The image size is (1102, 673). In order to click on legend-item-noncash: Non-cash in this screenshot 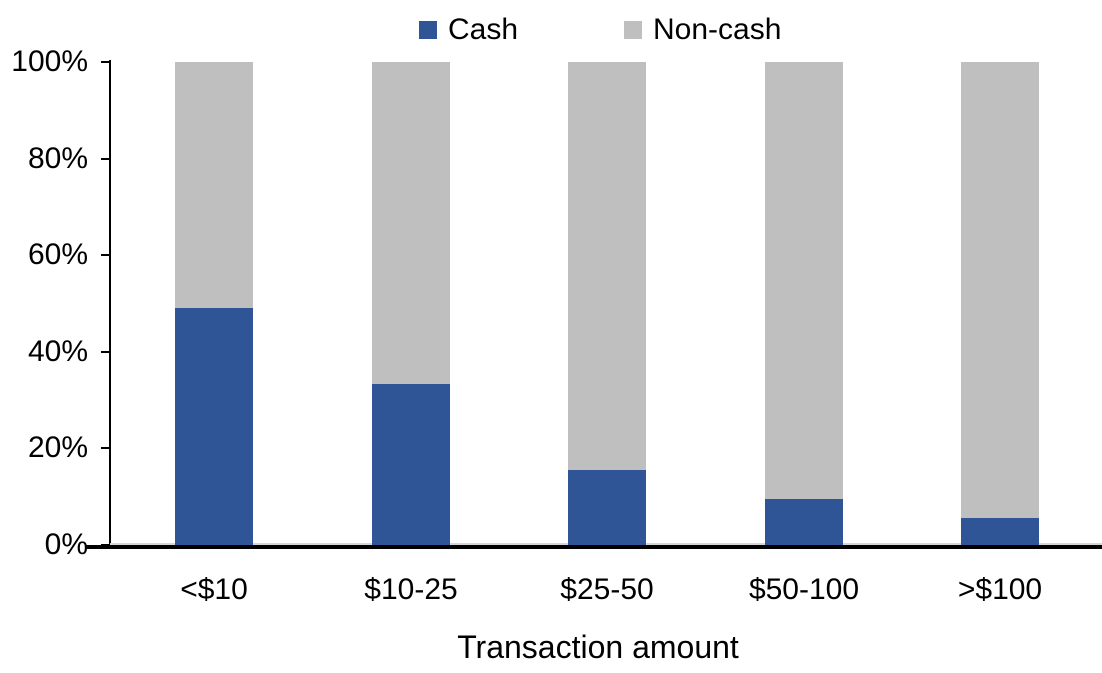, I will do `click(702, 30)`.